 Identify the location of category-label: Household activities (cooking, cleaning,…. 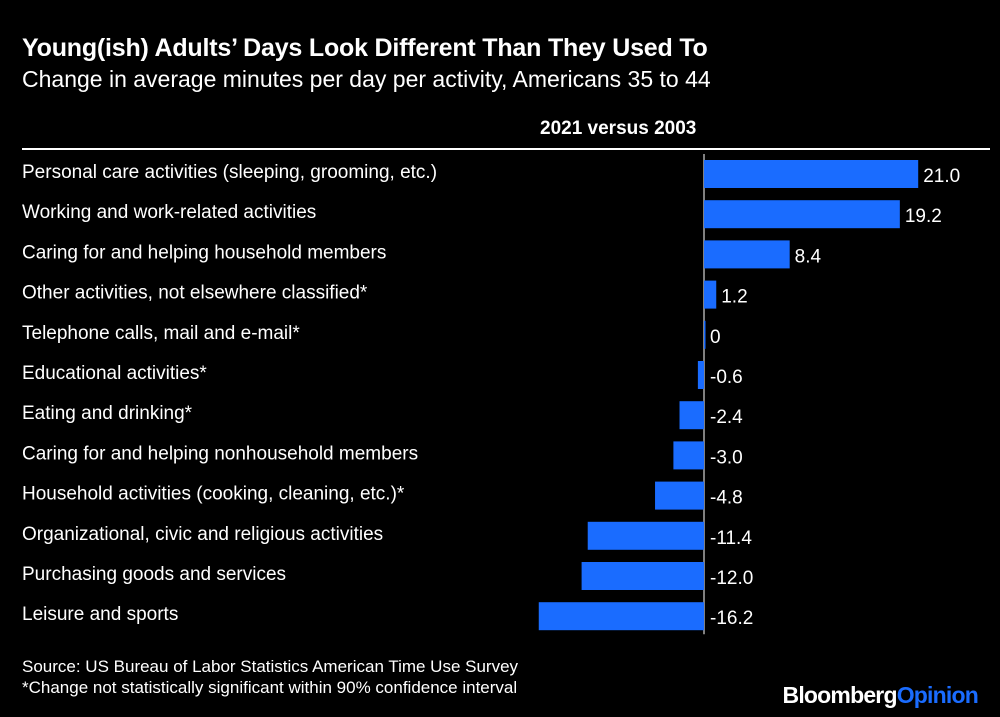
(213, 494).